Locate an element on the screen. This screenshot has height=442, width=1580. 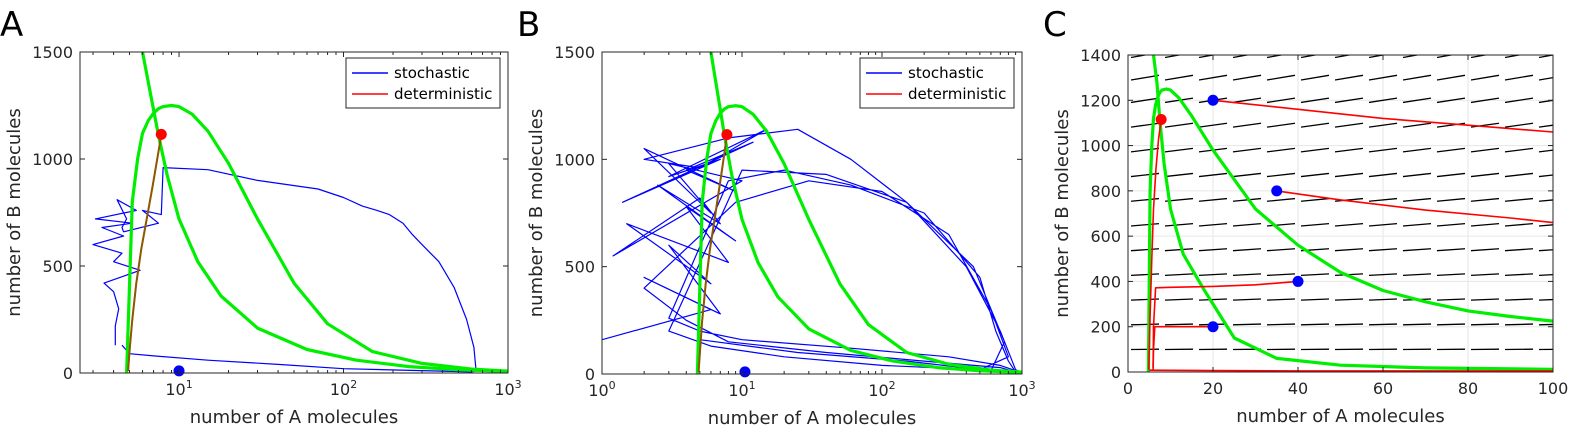
y-tick-label: 1200 is located at coordinates (1100, 100).